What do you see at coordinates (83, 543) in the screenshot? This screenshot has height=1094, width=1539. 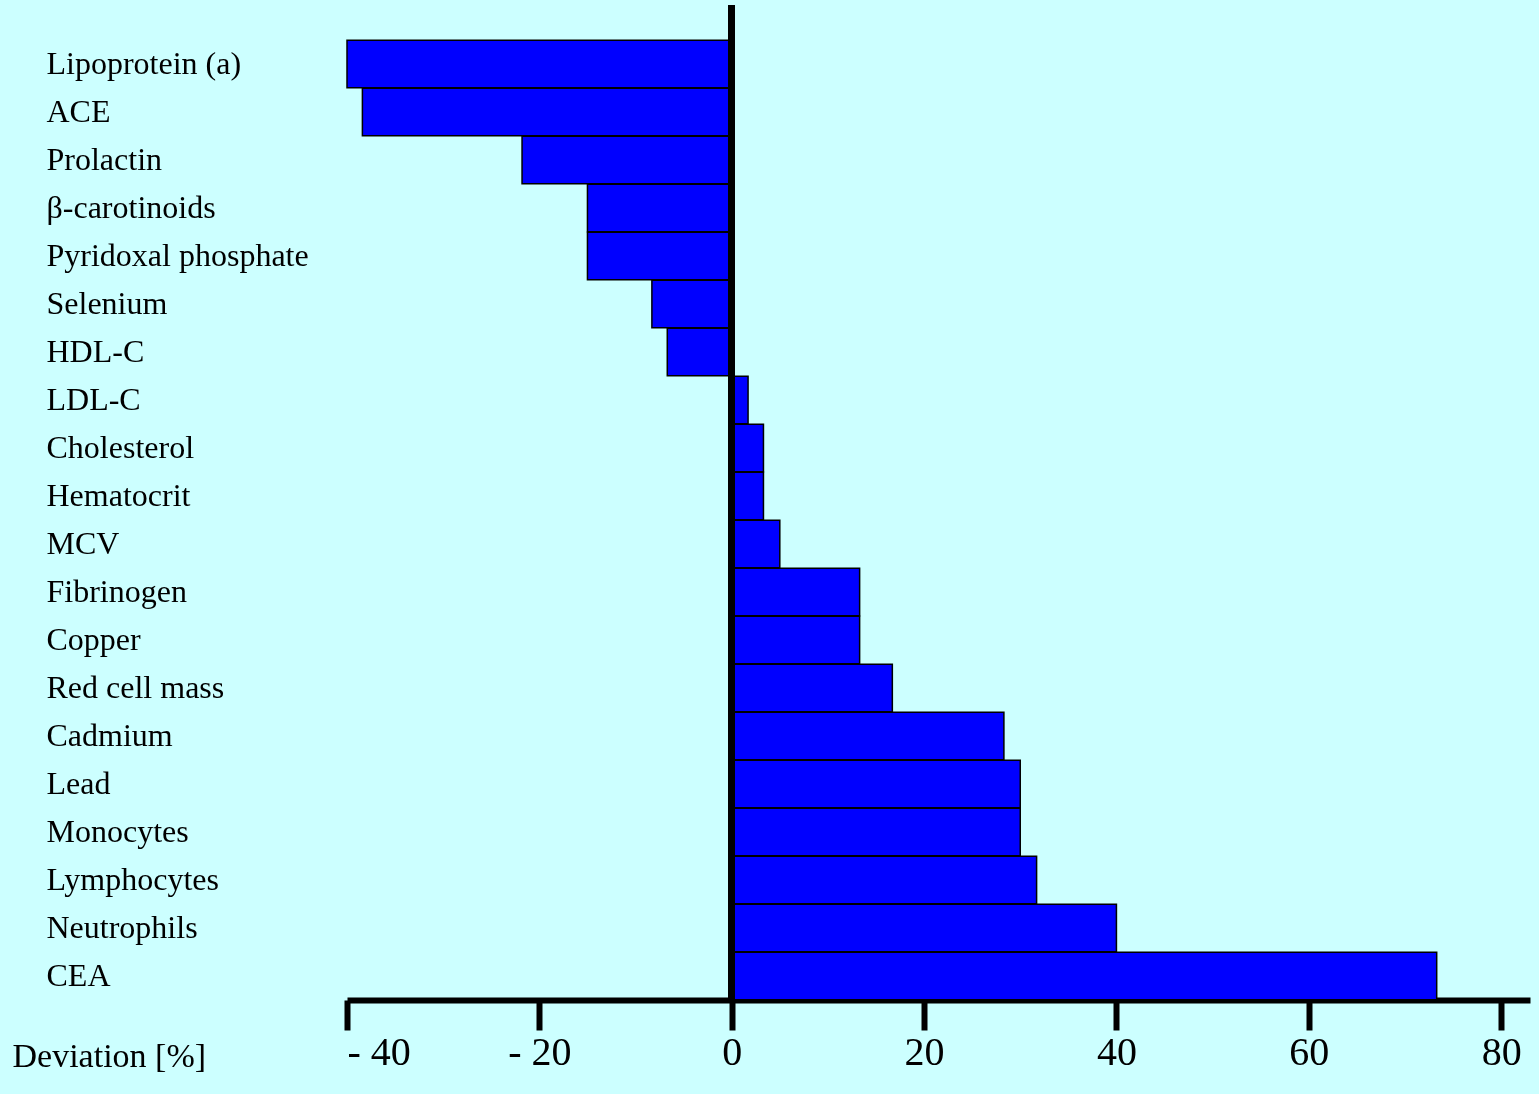 I see `y-tick-label: MCV` at bounding box center [83, 543].